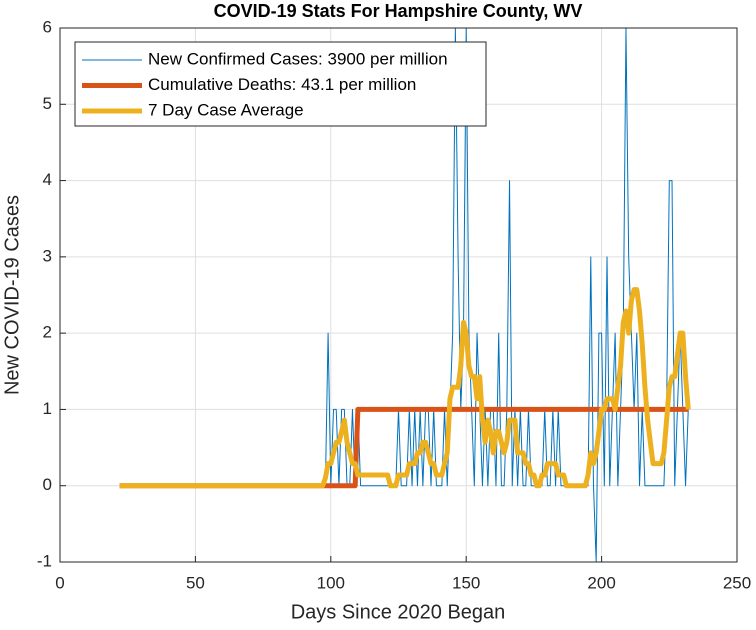 This screenshot has width=756, height=630. I want to click on y-tick-label: 6, so click(47, 26).